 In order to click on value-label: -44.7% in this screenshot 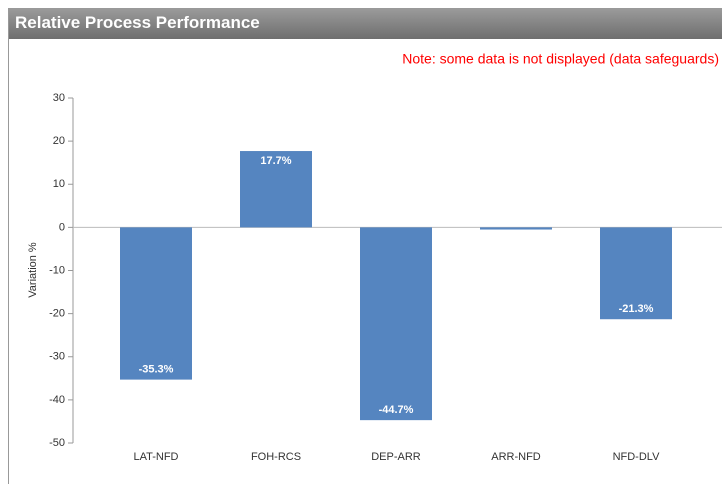, I will do `click(396, 410)`.